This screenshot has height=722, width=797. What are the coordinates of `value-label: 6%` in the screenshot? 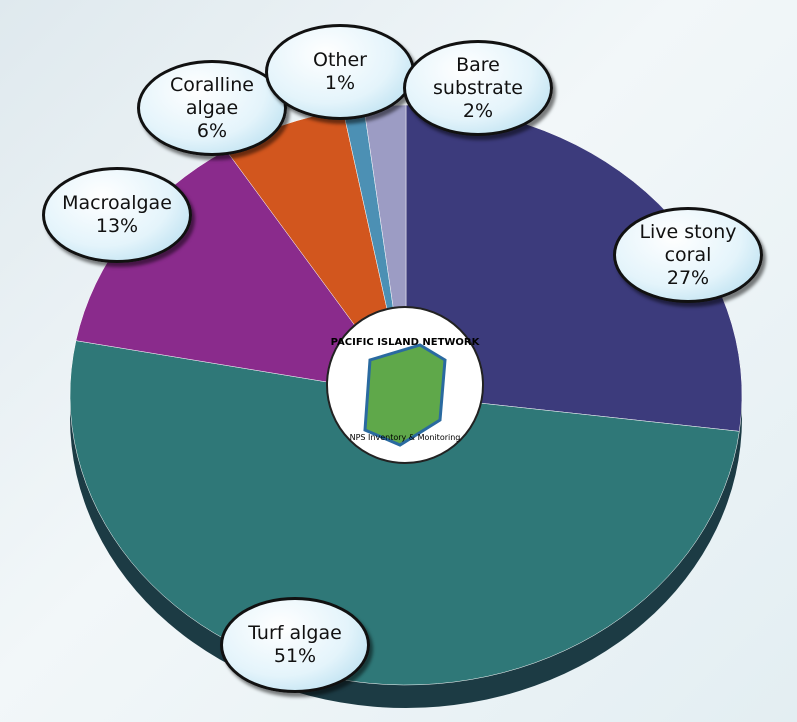 It's located at (212, 130).